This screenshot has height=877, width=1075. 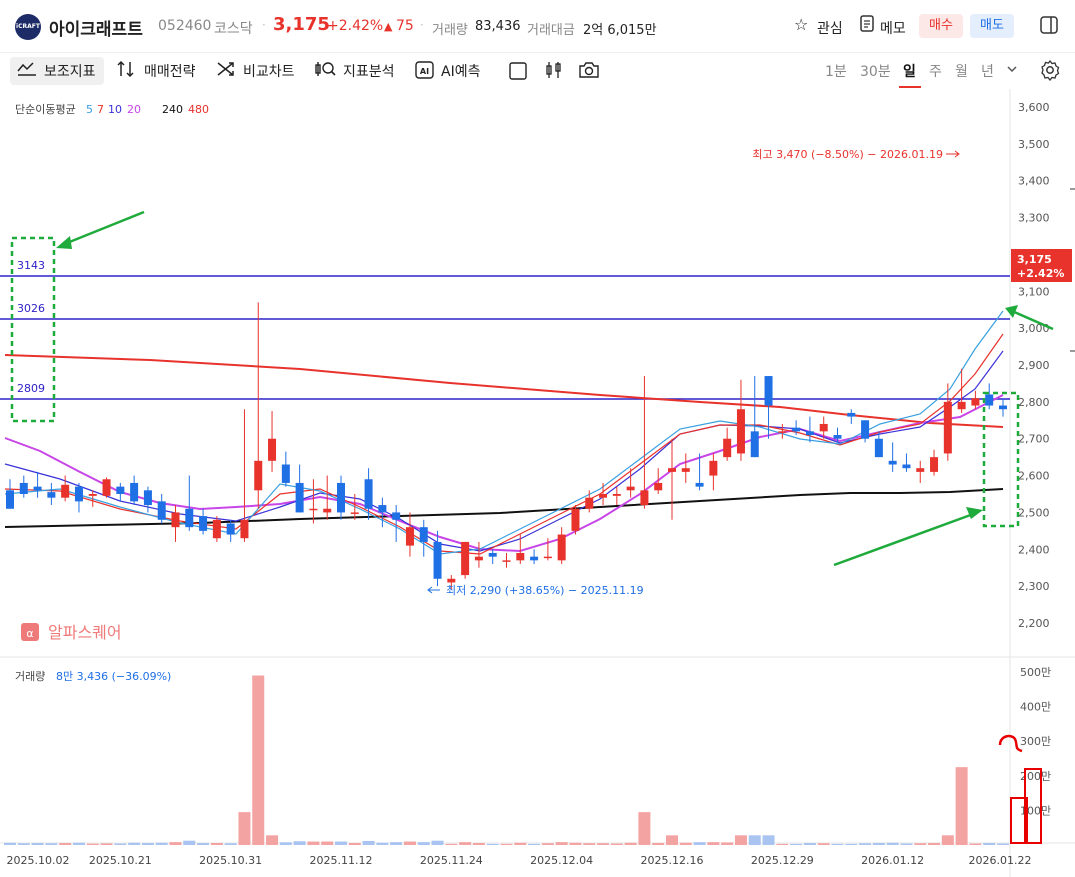 What do you see at coordinates (1034, 218) in the screenshot?
I see `y-tick-label: 3,300` at bounding box center [1034, 218].